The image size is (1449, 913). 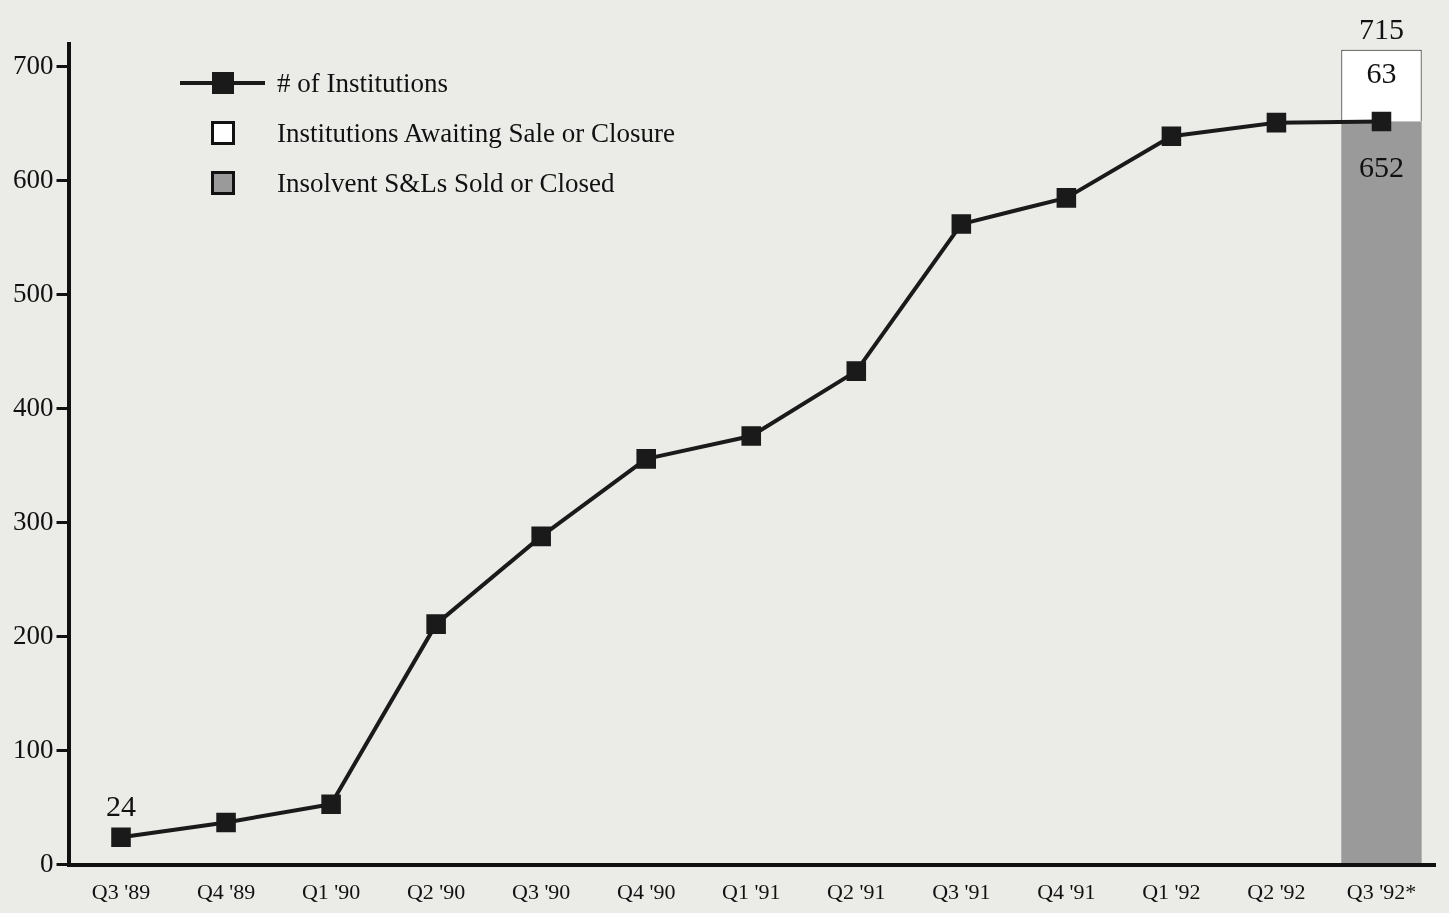 What do you see at coordinates (1276, 891) in the screenshot?
I see `x-tick-label: Q2 '92` at bounding box center [1276, 891].